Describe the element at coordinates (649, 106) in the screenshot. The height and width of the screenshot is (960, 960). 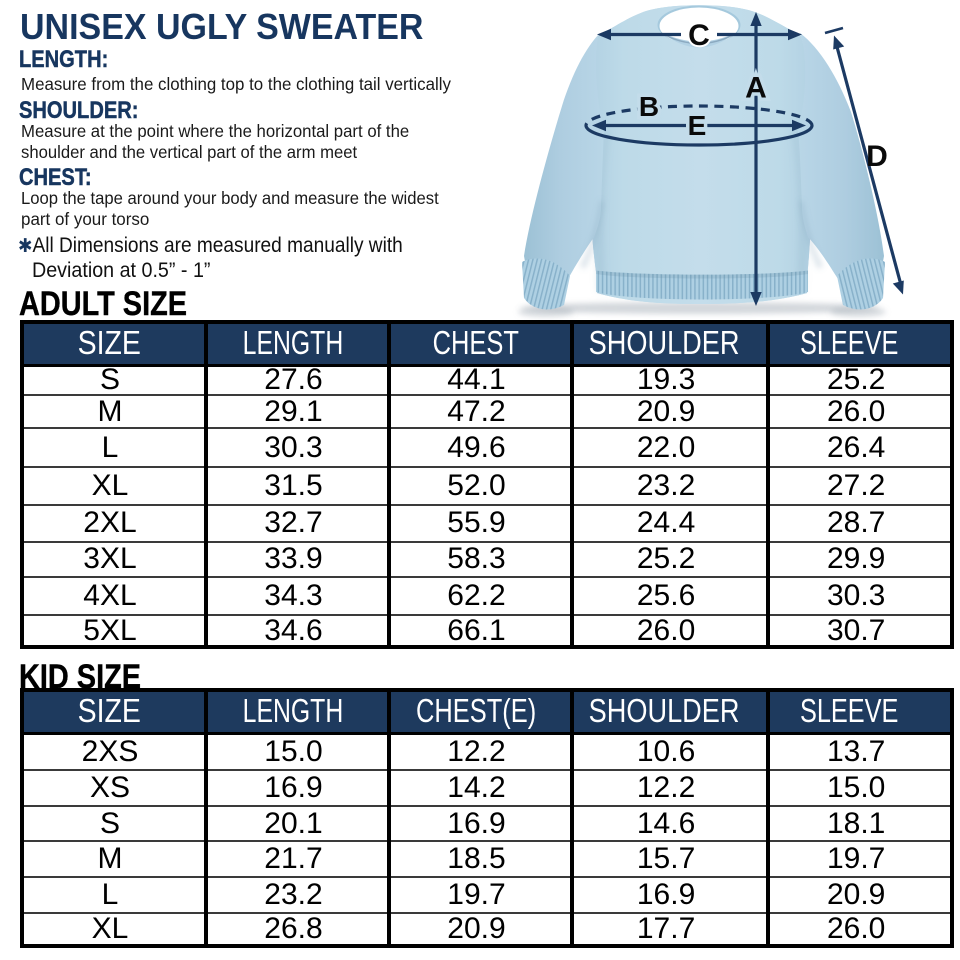
I see `svg-text: B` at that location.